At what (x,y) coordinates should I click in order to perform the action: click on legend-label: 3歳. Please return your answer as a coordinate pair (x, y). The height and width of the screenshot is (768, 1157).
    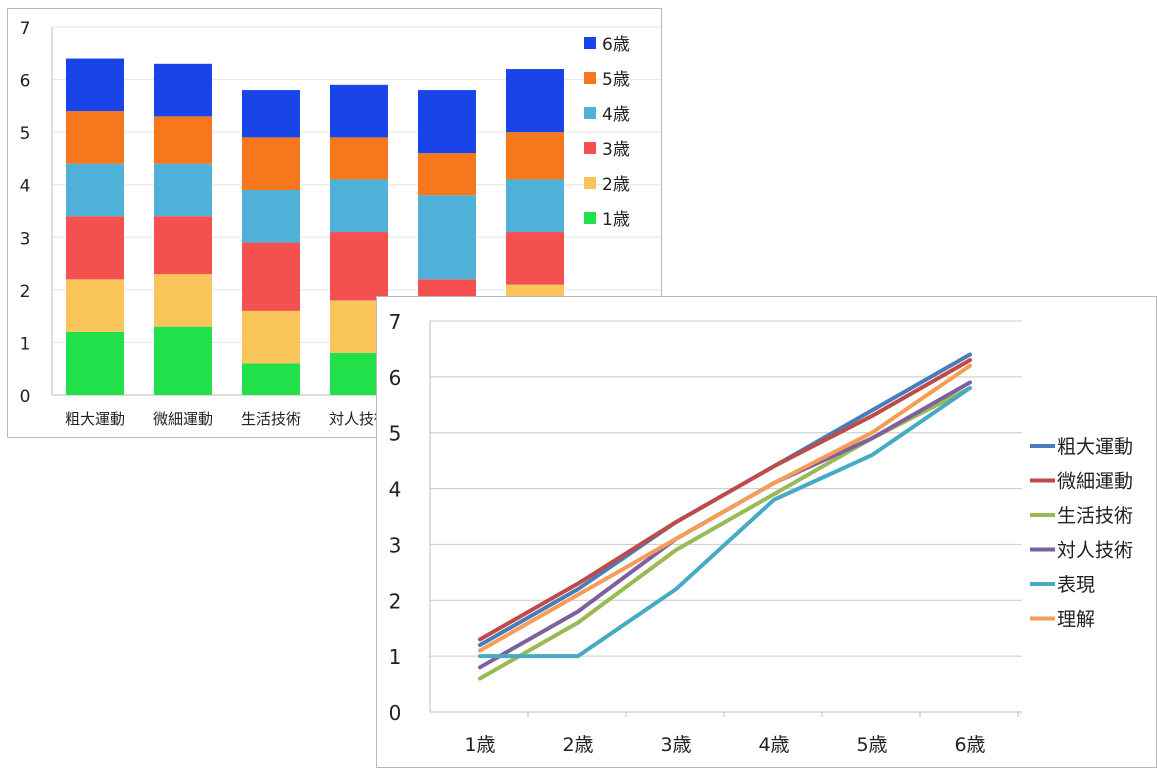
    Looking at the image, I should click on (616, 150).